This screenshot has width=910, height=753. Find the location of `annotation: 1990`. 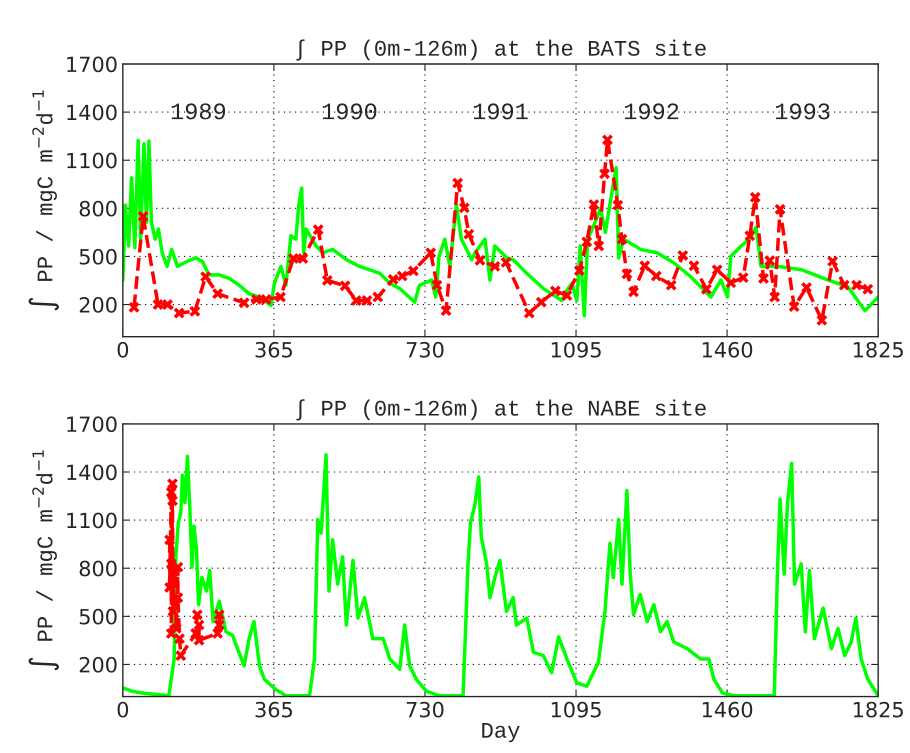

annotation: 1990 is located at coordinates (349, 111).